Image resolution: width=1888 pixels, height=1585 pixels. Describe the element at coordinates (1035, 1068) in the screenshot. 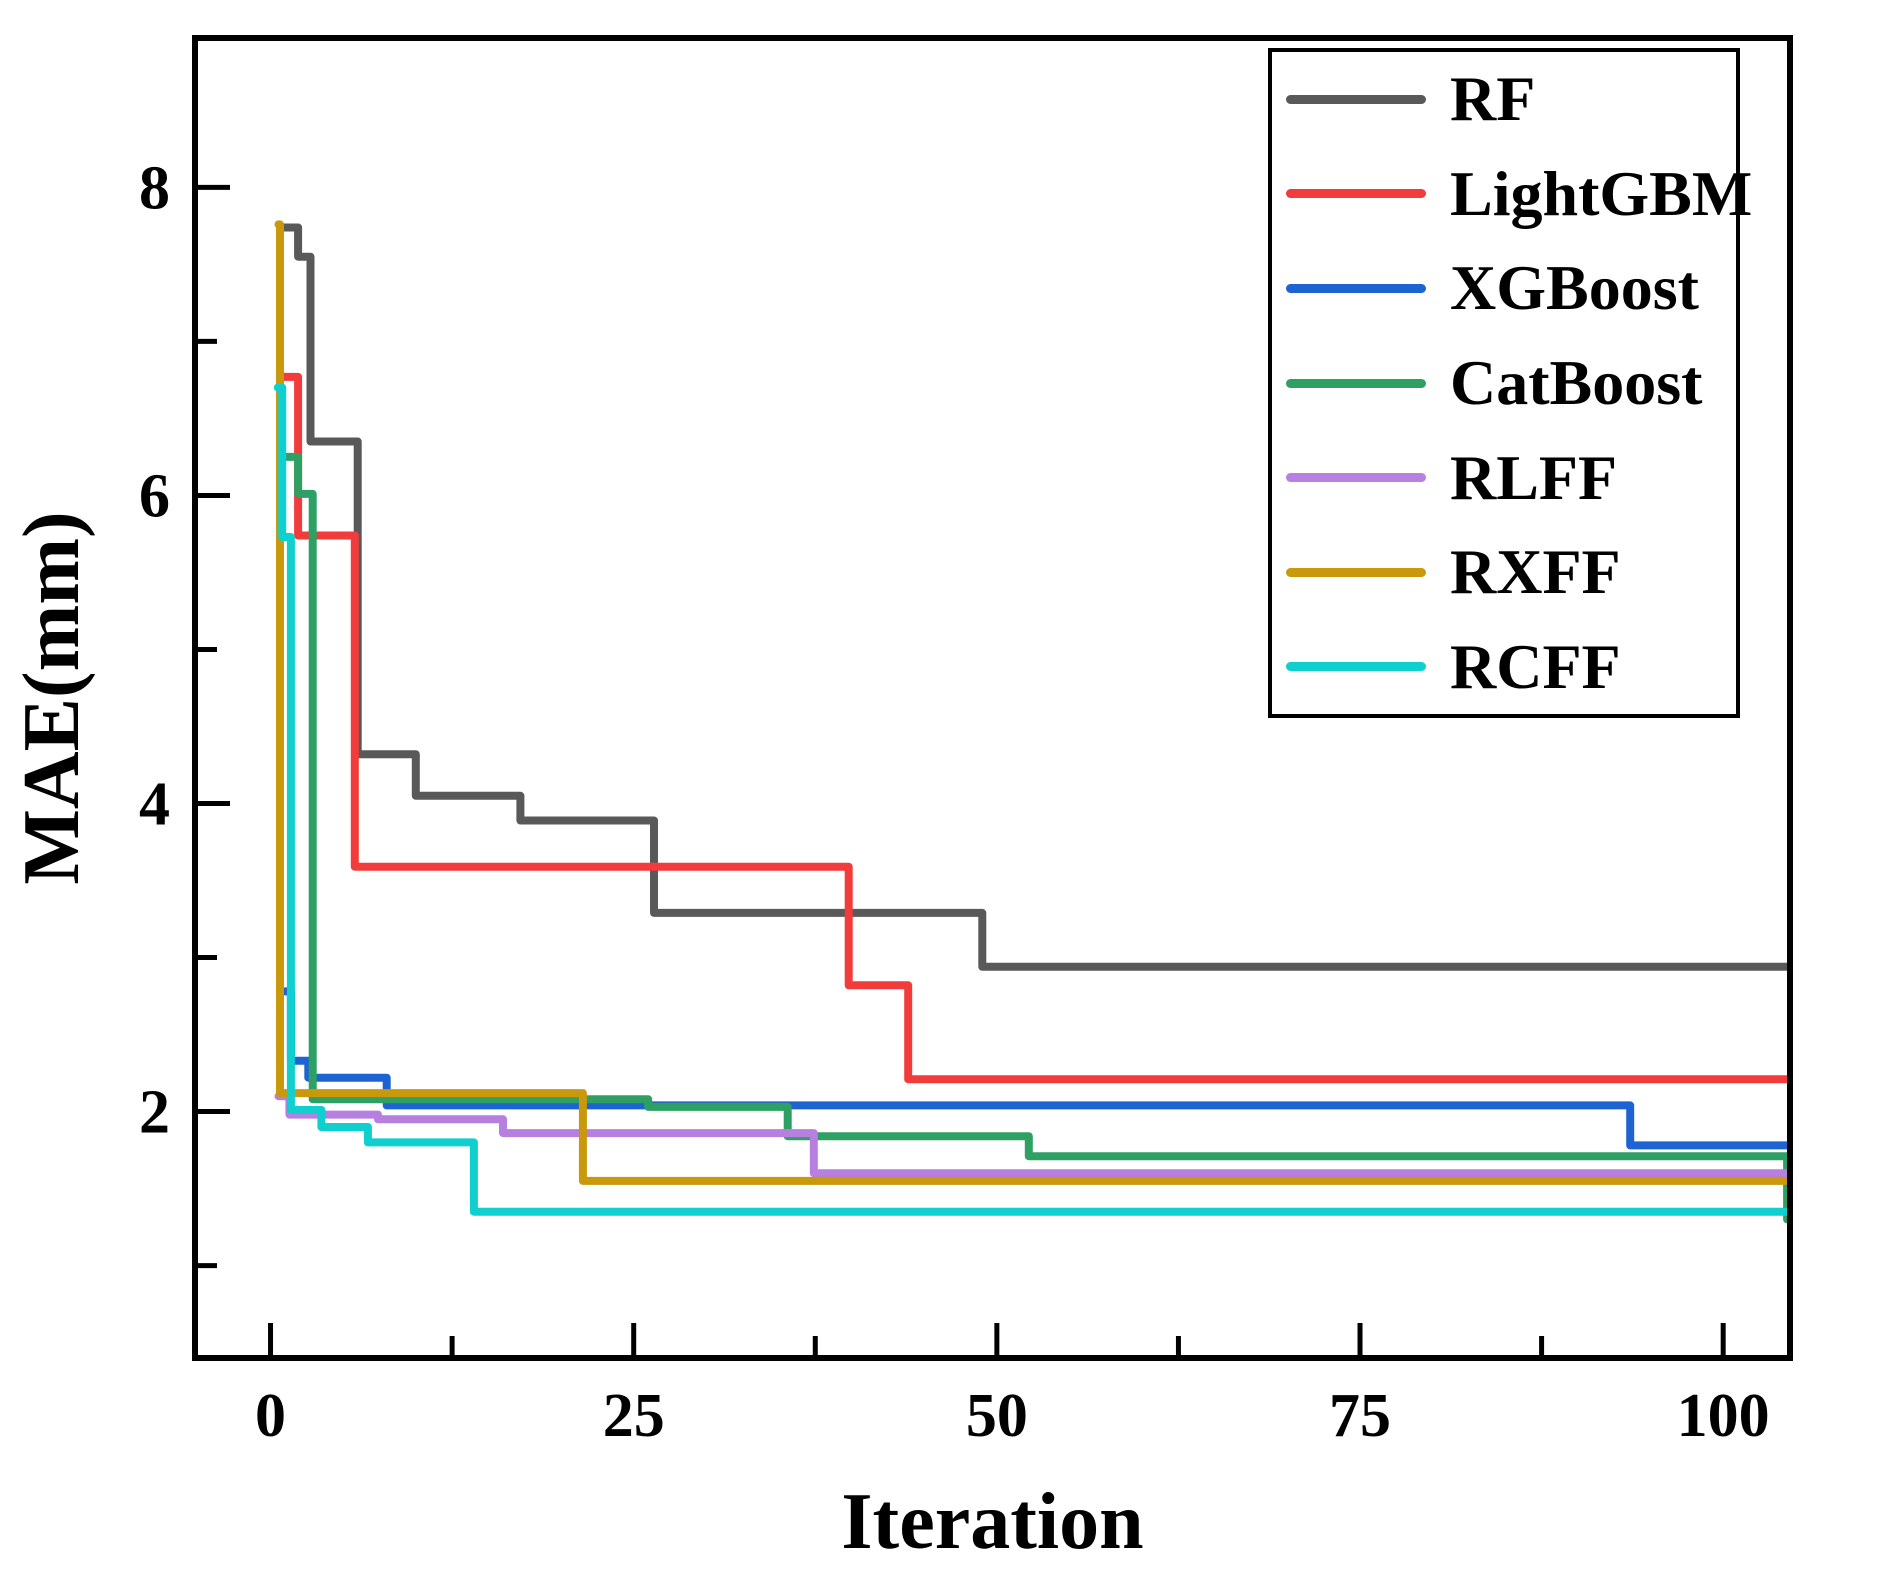

I see `series-line-xgboost` at that location.